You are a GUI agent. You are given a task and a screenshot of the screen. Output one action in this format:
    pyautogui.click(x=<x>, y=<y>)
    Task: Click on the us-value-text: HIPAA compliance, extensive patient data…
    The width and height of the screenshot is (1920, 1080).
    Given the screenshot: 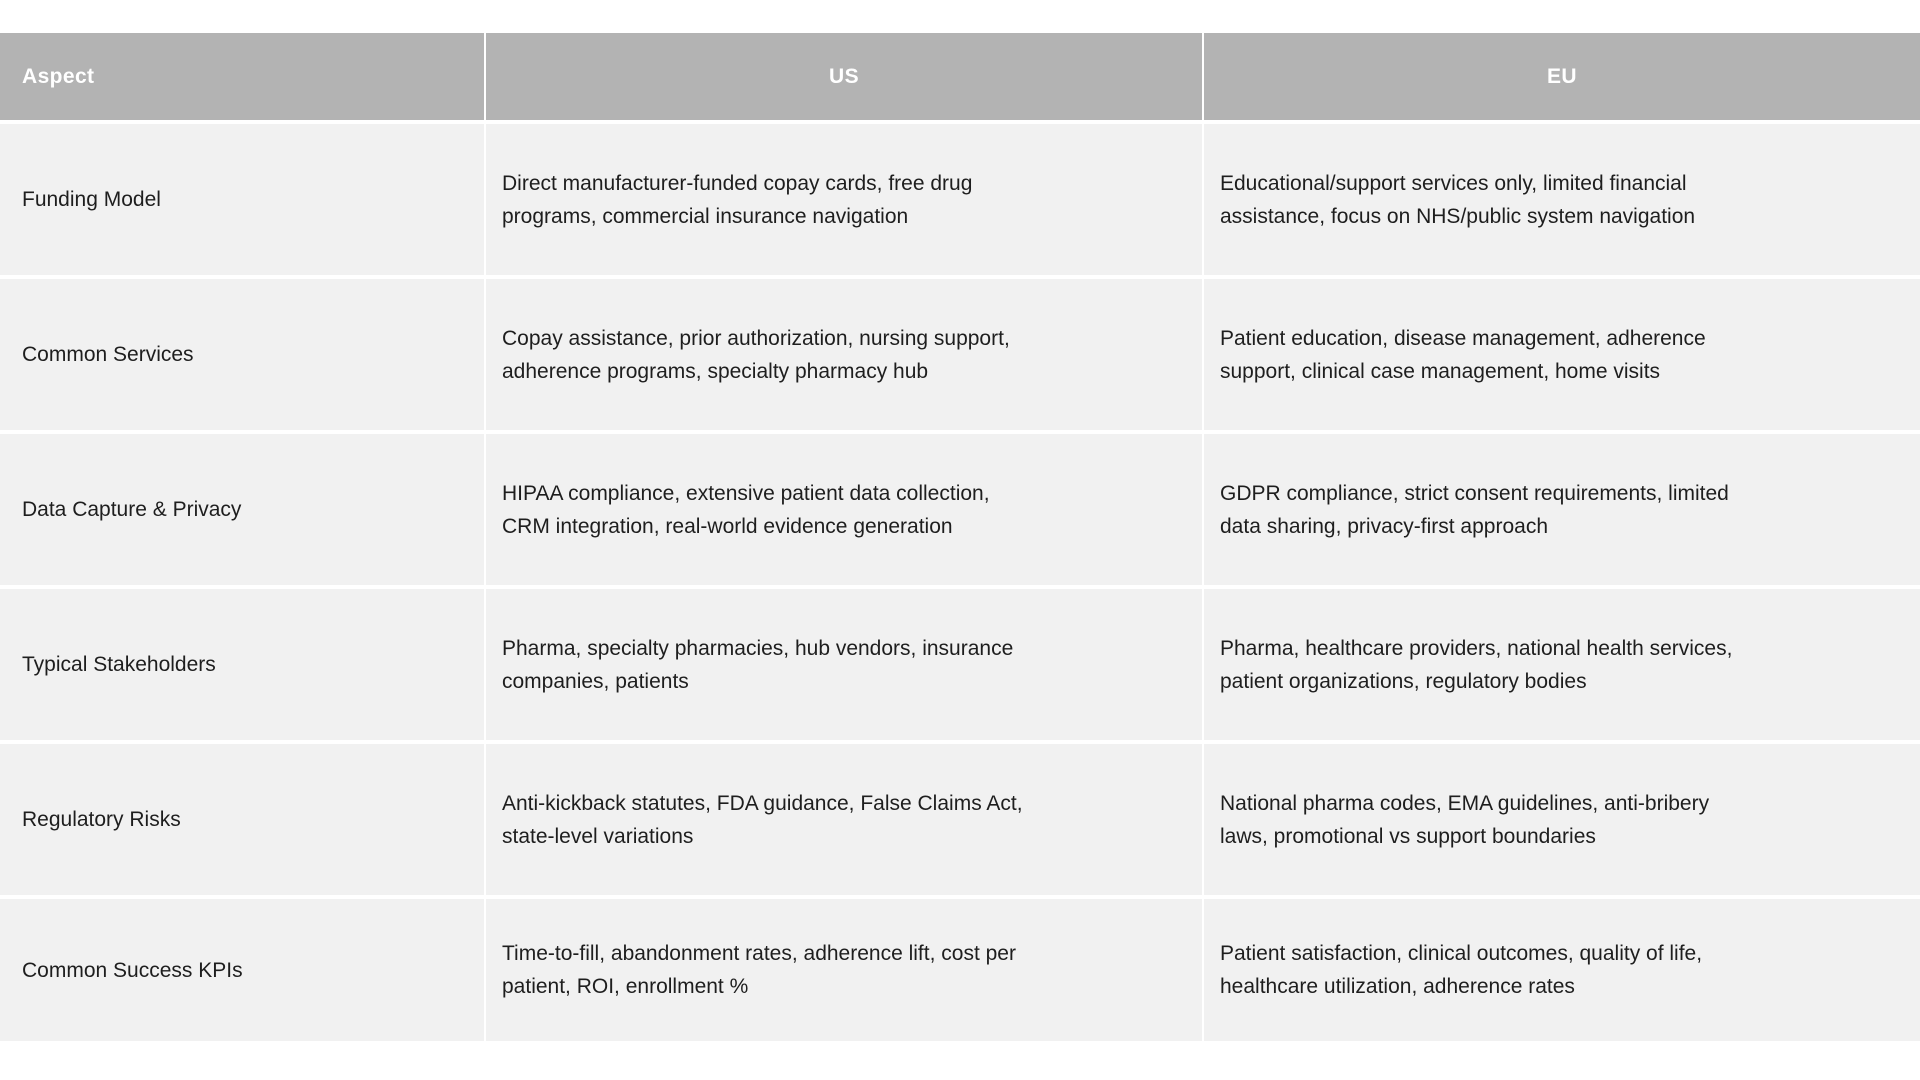 What is the action you would take?
    pyautogui.click(x=746, y=509)
    